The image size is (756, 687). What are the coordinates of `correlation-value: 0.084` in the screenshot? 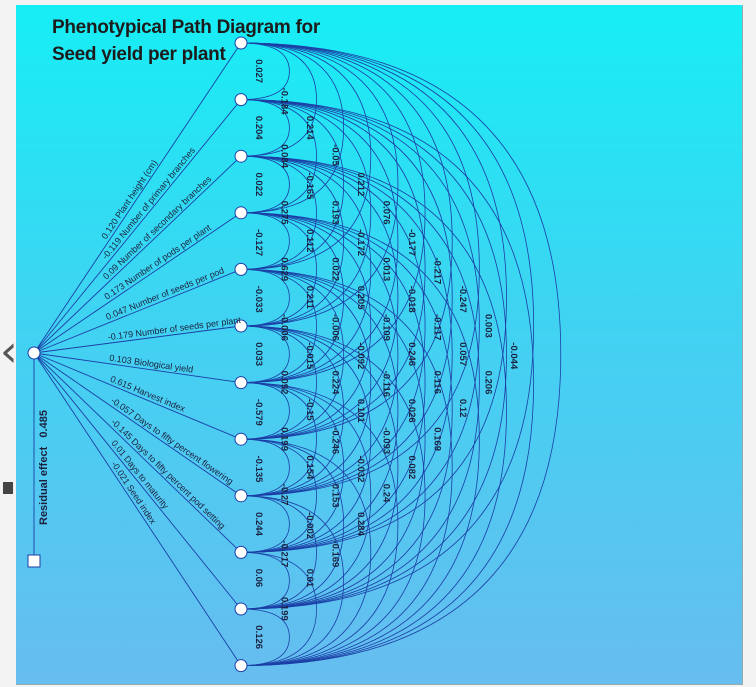 It's located at (284, 156).